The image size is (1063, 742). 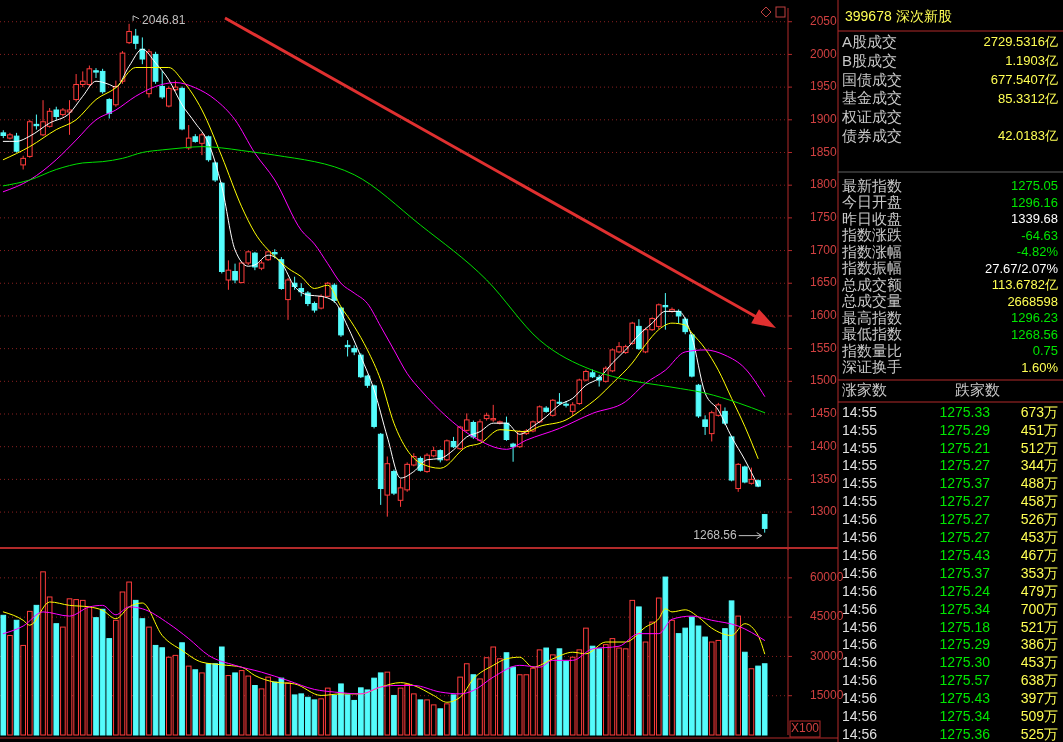 What do you see at coordinates (950, 590) in the screenshot?
I see `text: 14:56 1275.24 479万` at bounding box center [950, 590].